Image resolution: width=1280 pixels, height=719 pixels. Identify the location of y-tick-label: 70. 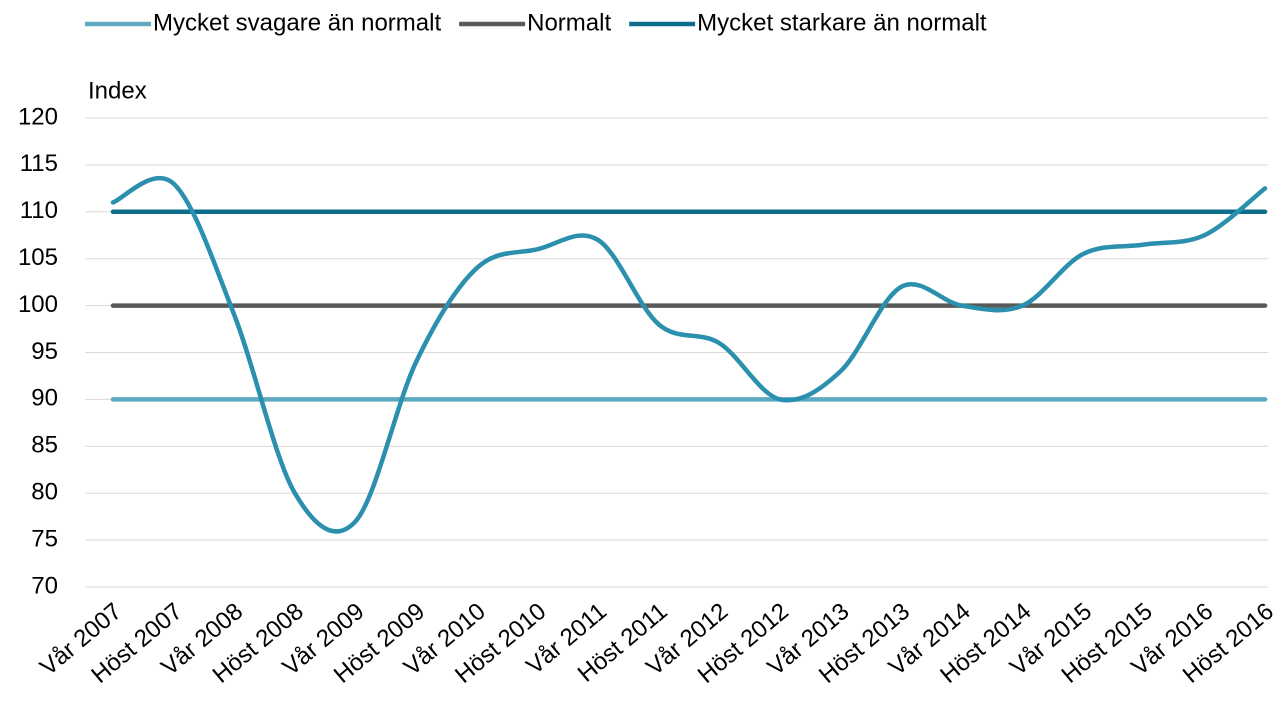
(44, 585).